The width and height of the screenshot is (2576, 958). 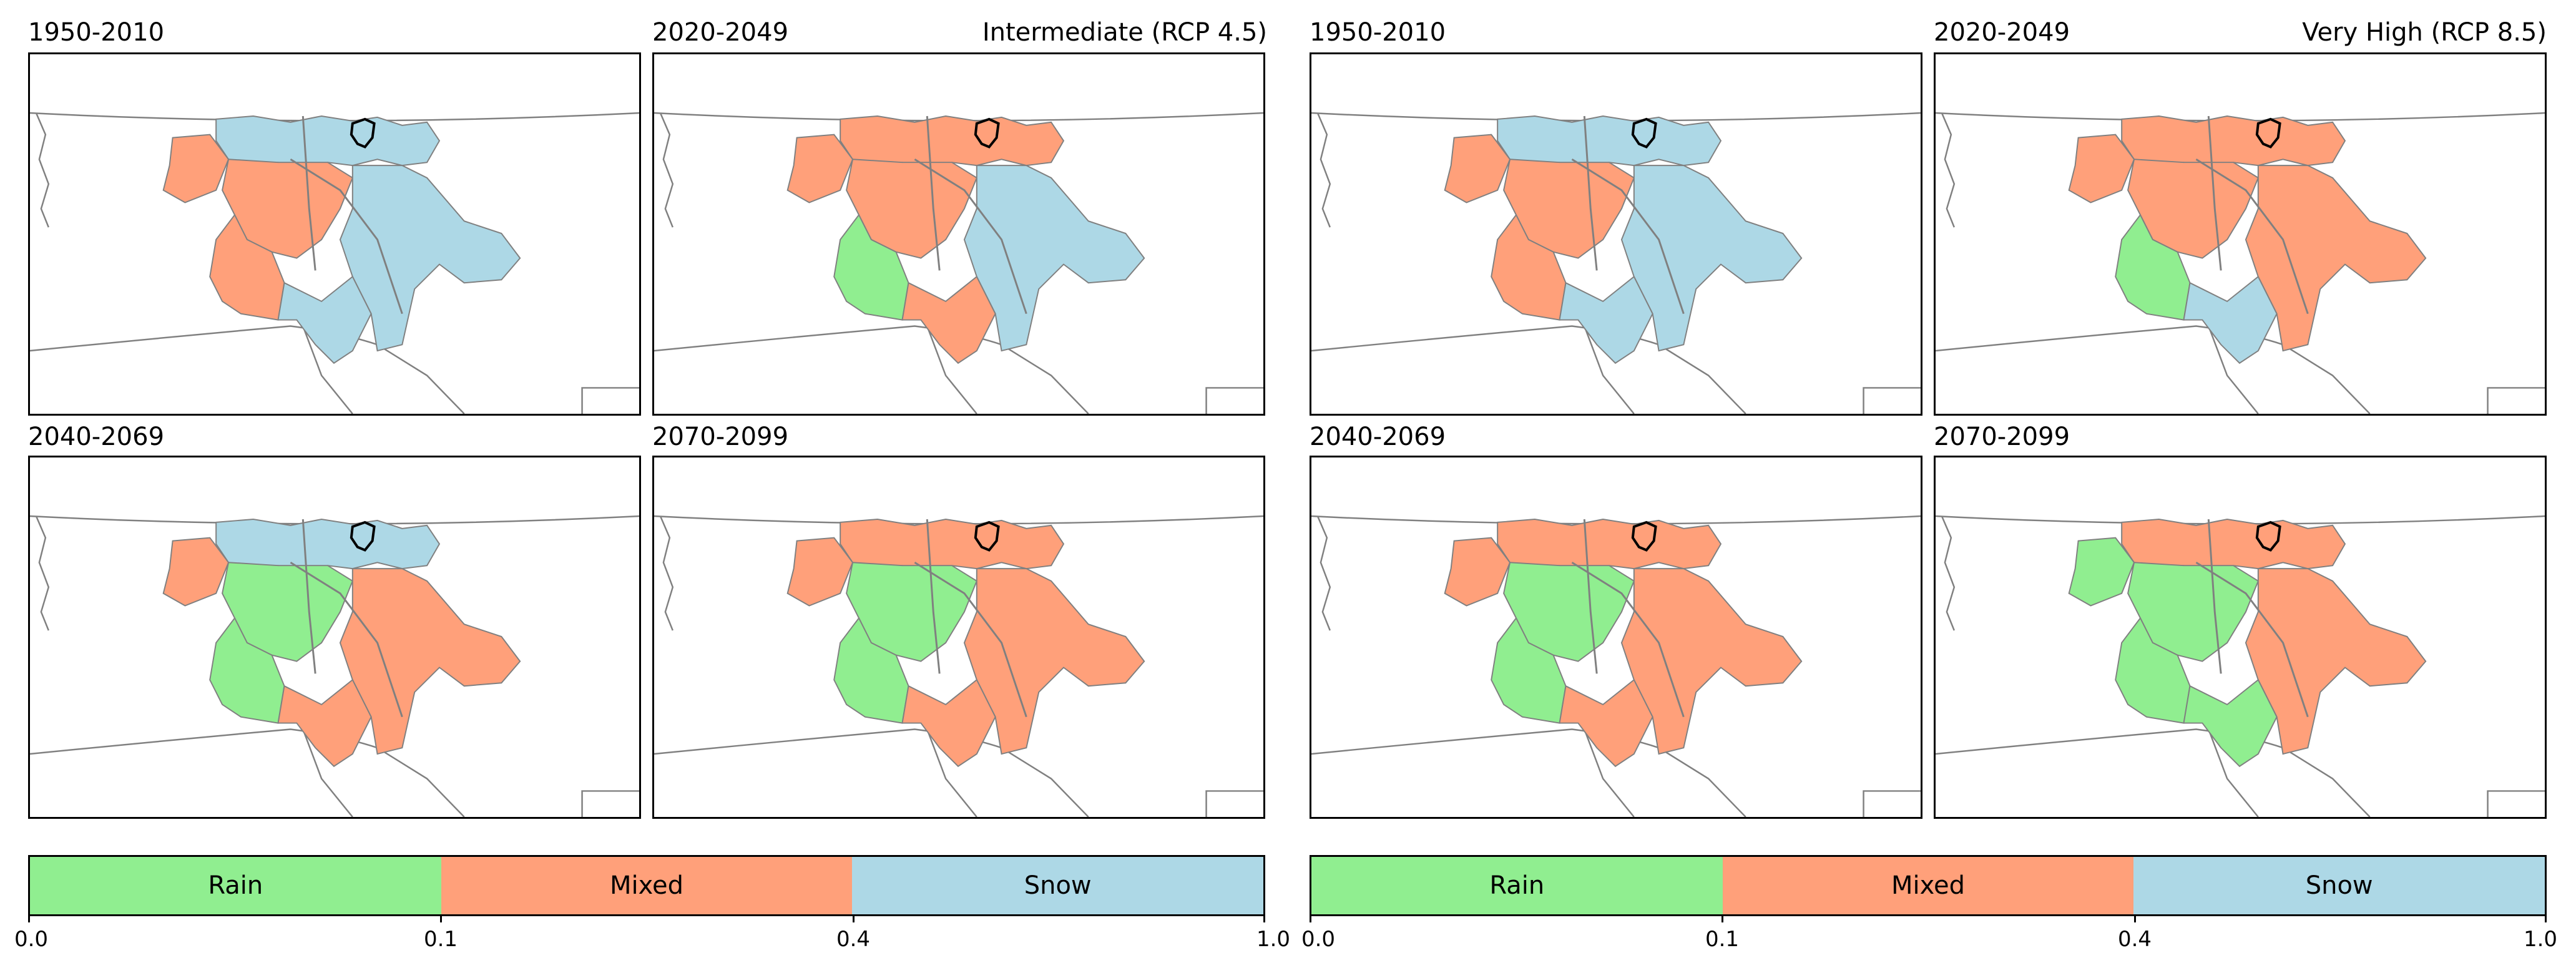 What do you see at coordinates (2424, 32) in the screenshot?
I see `scenario-title-rcp85: Very High (RCP 8.5)` at bounding box center [2424, 32].